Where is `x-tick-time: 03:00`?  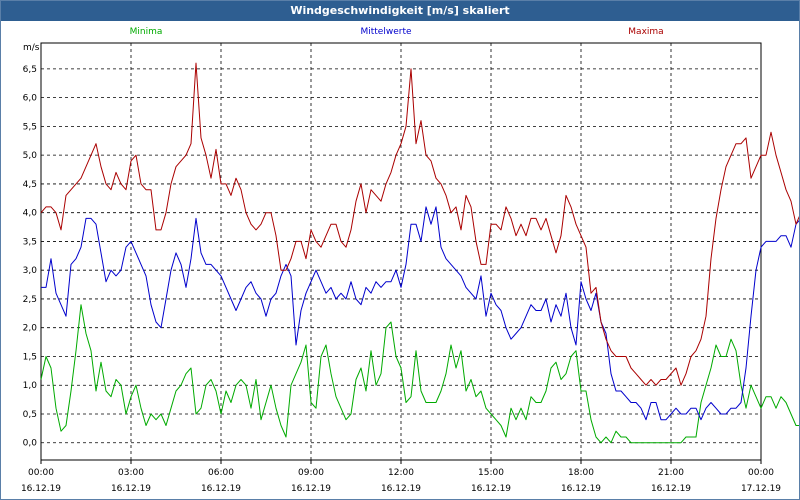 x-tick-time: 03:00 is located at coordinates (131, 473).